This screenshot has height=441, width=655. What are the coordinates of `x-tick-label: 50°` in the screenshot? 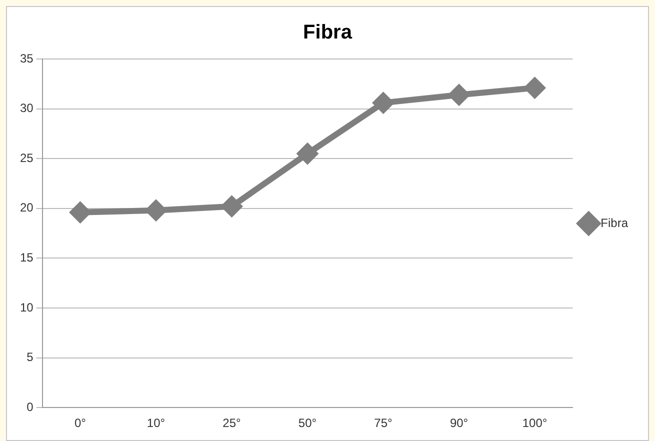 It's located at (307, 423).